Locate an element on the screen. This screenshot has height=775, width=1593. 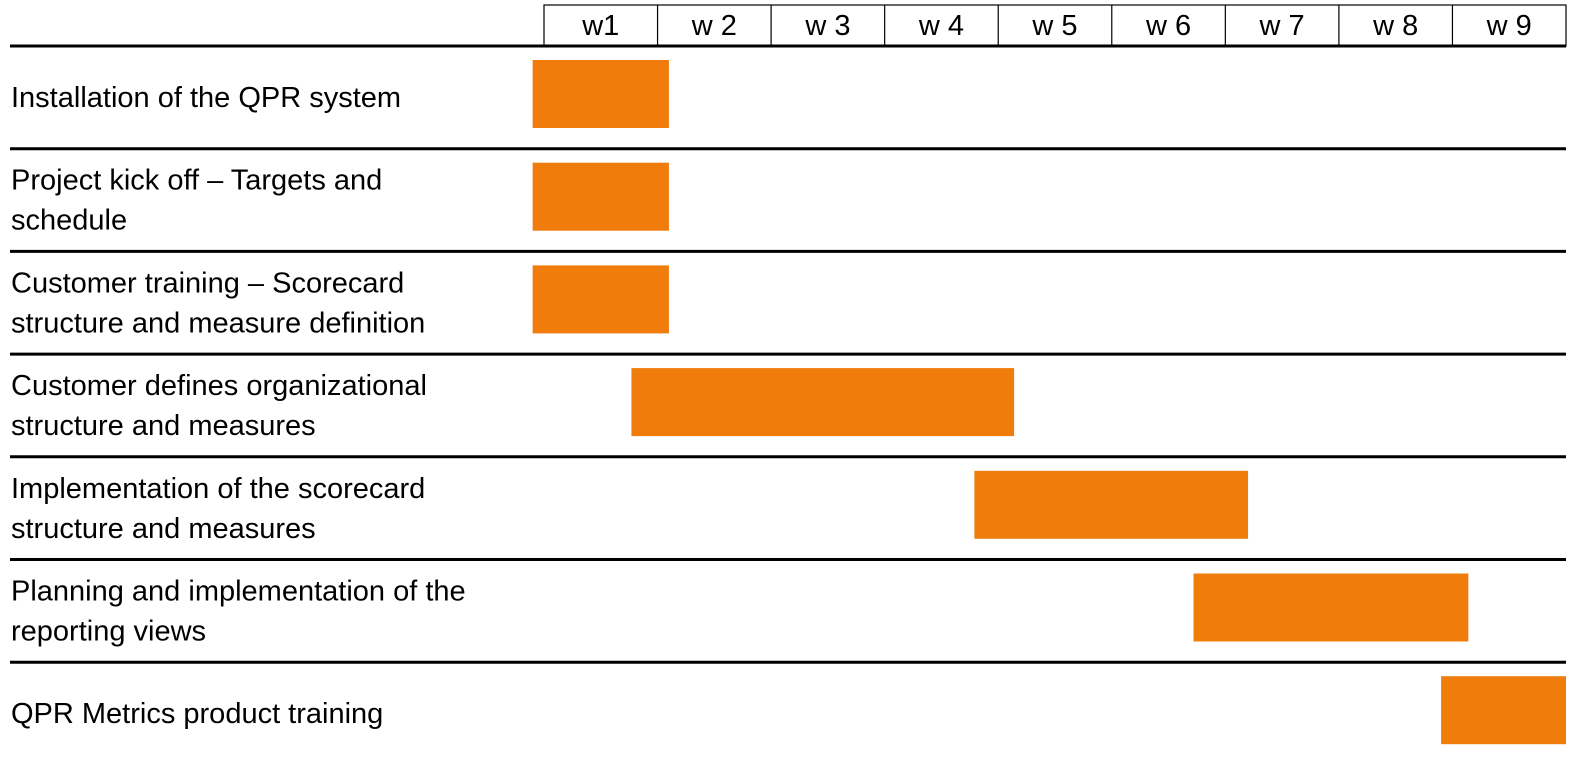
task-label: Customer defines organizational is located at coordinates (219, 386).